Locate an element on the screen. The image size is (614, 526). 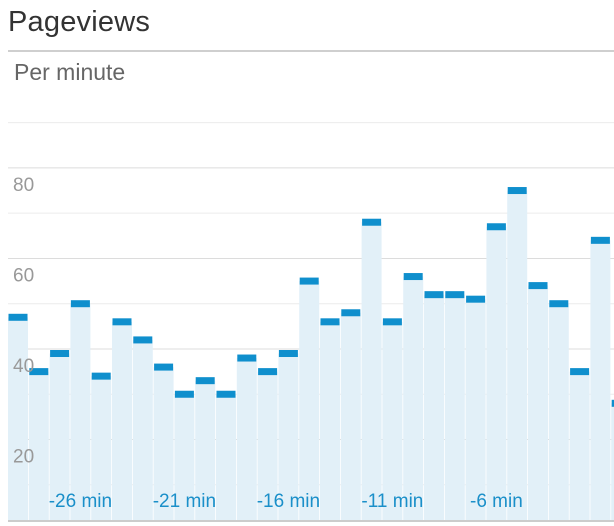
x-axis-ticks: -26 min -21 min -16 min -11 min -6 min is located at coordinates (286, 501).